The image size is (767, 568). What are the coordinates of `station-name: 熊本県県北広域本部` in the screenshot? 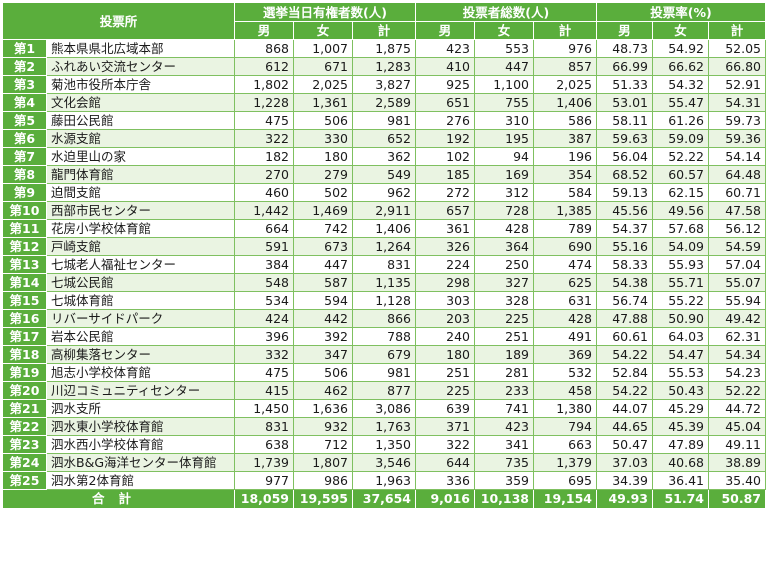 It's located at (140, 48).